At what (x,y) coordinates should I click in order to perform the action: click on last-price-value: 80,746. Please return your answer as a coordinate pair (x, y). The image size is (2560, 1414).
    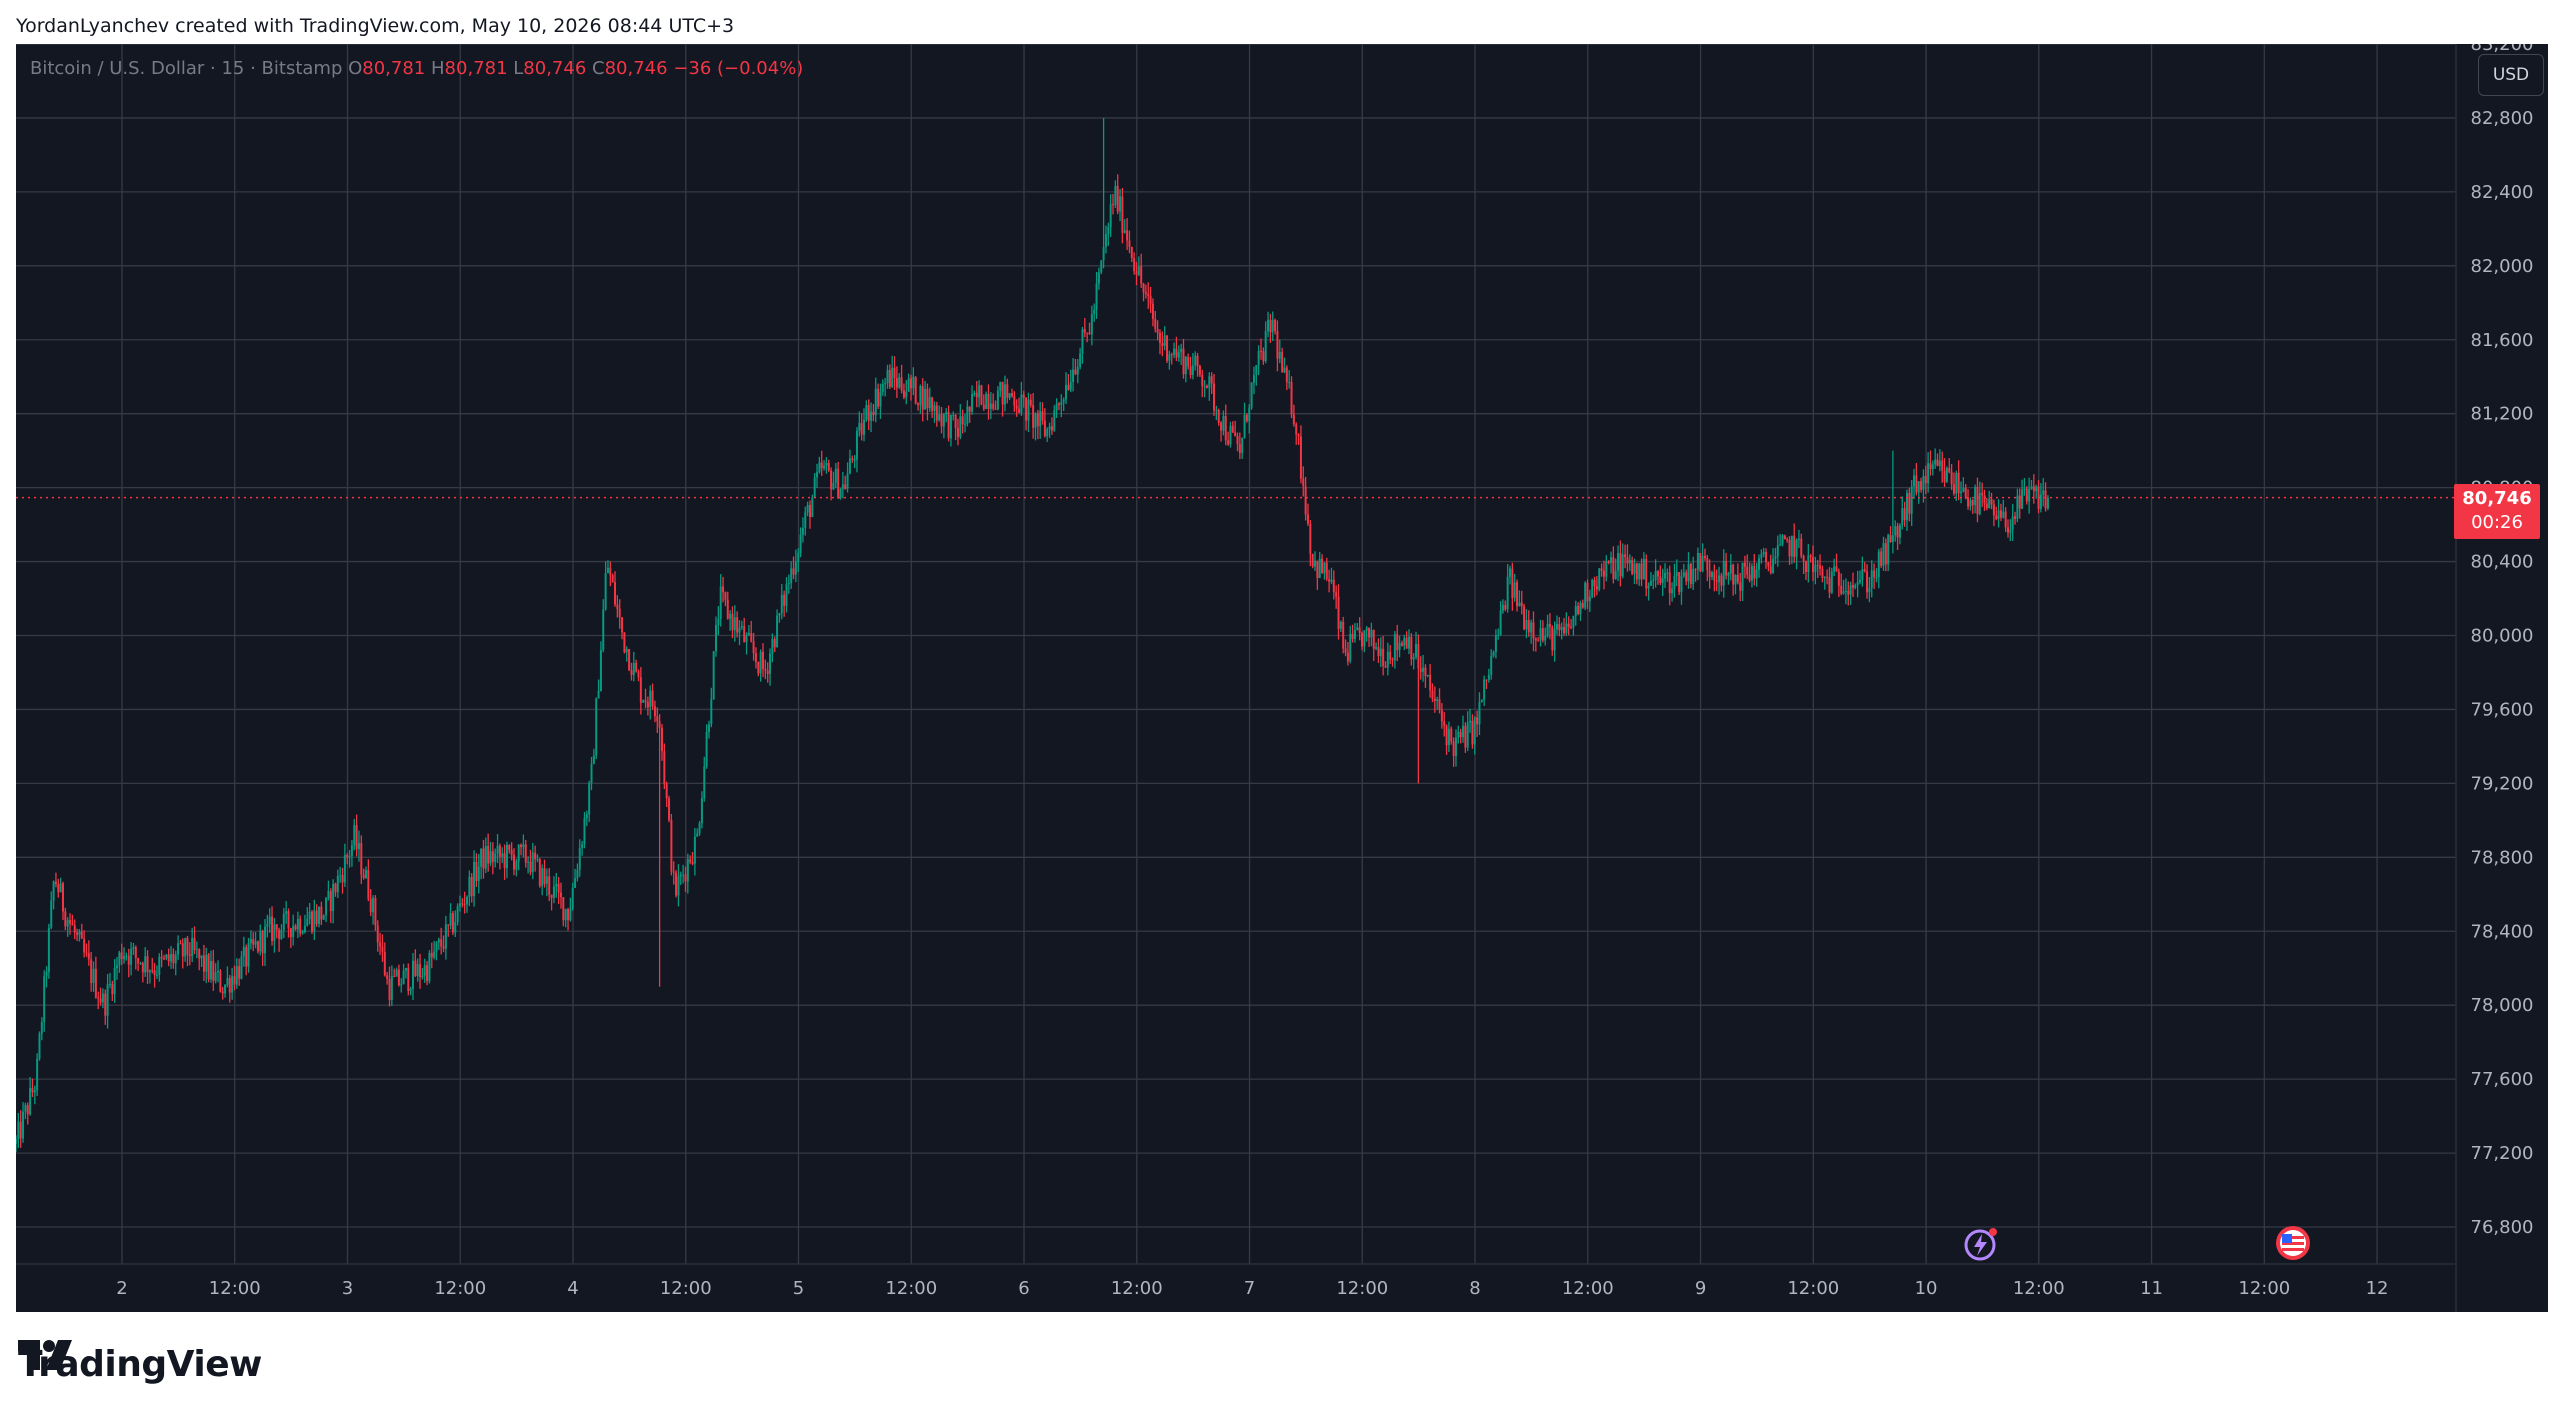
    Looking at the image, I should click on (2497, 498).